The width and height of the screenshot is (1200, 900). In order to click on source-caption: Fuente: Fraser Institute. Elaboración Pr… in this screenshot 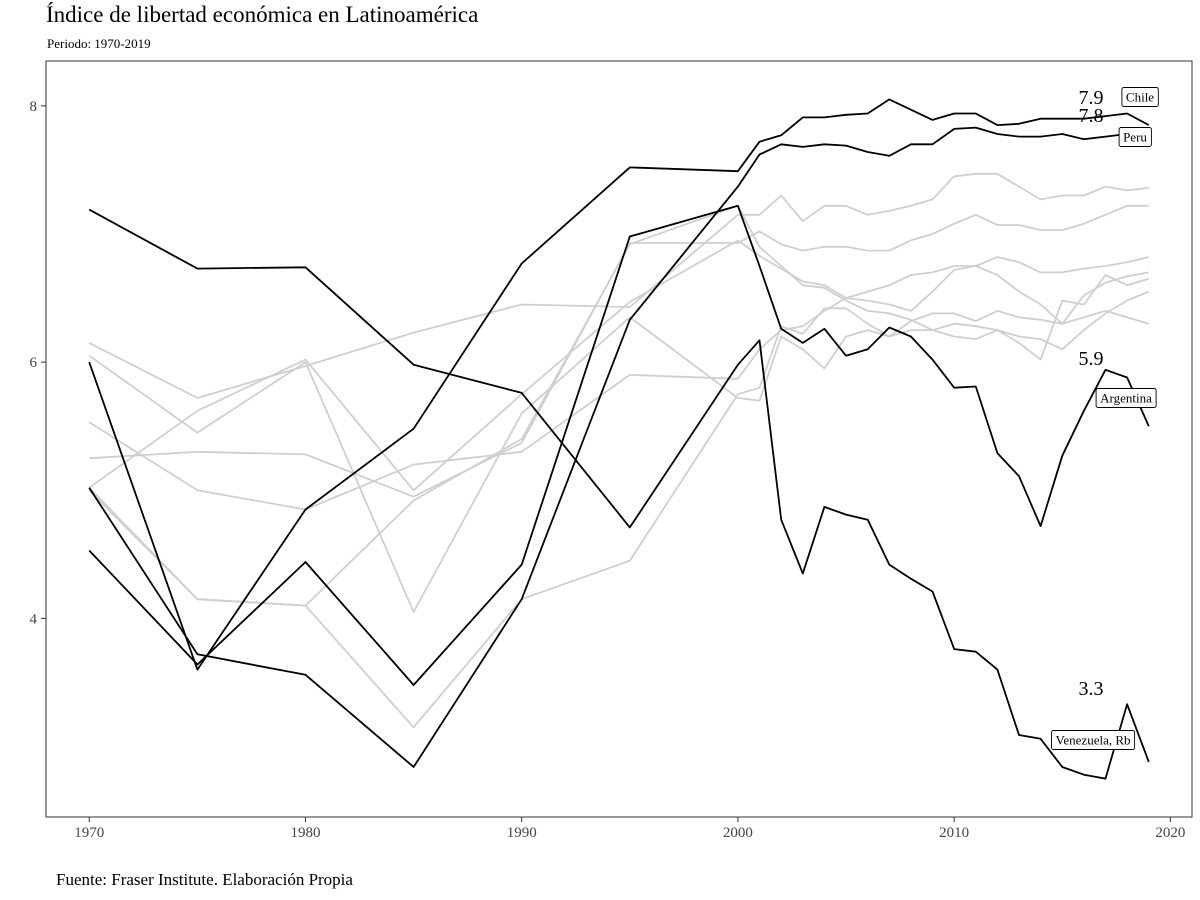, I will do `click(204, 879)`.